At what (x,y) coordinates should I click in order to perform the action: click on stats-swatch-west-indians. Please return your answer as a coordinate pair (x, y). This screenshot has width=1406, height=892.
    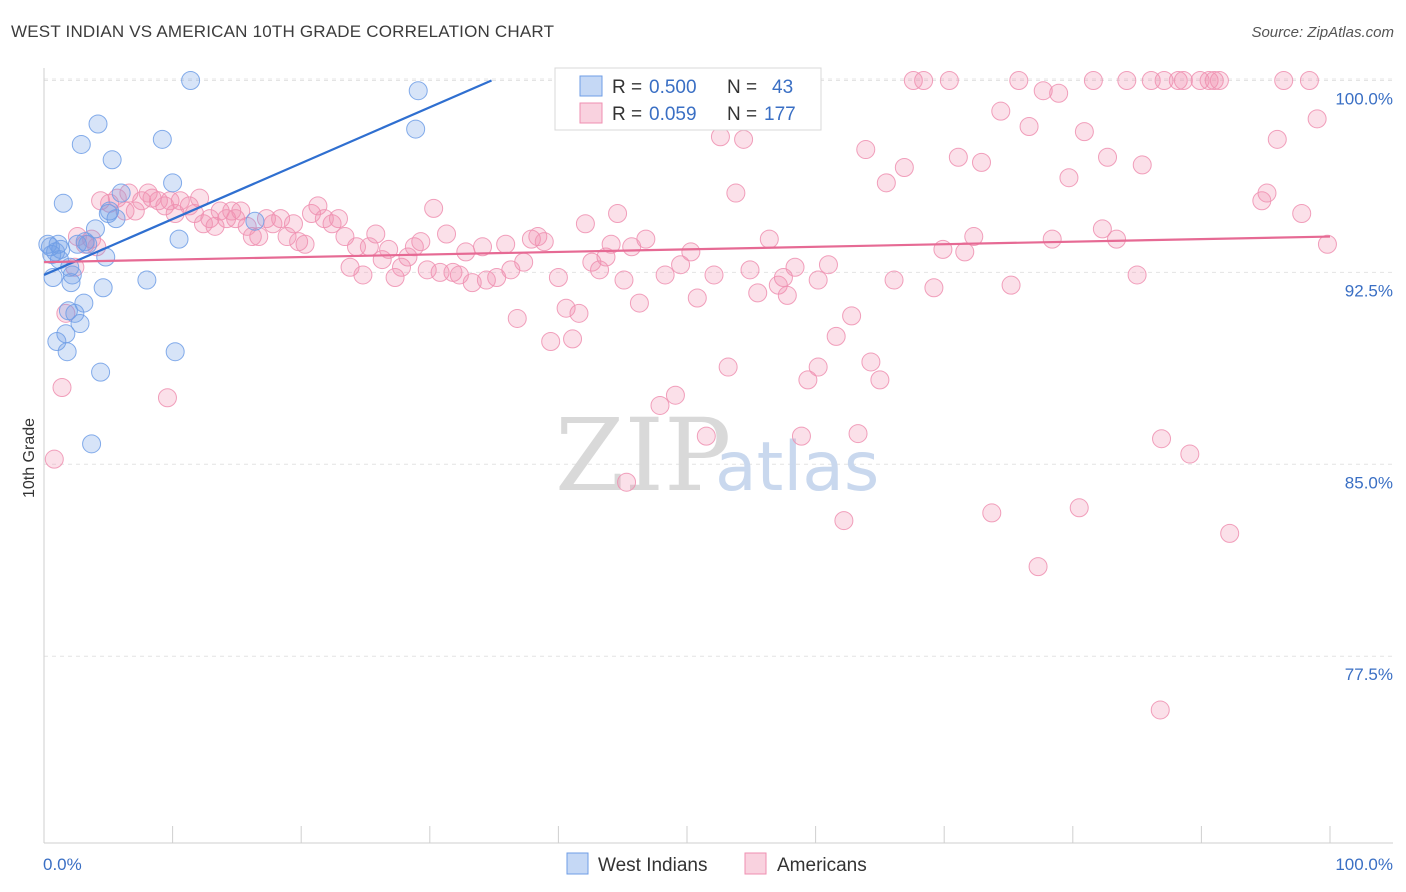
    Looking at the image, I should click on (591, 86).